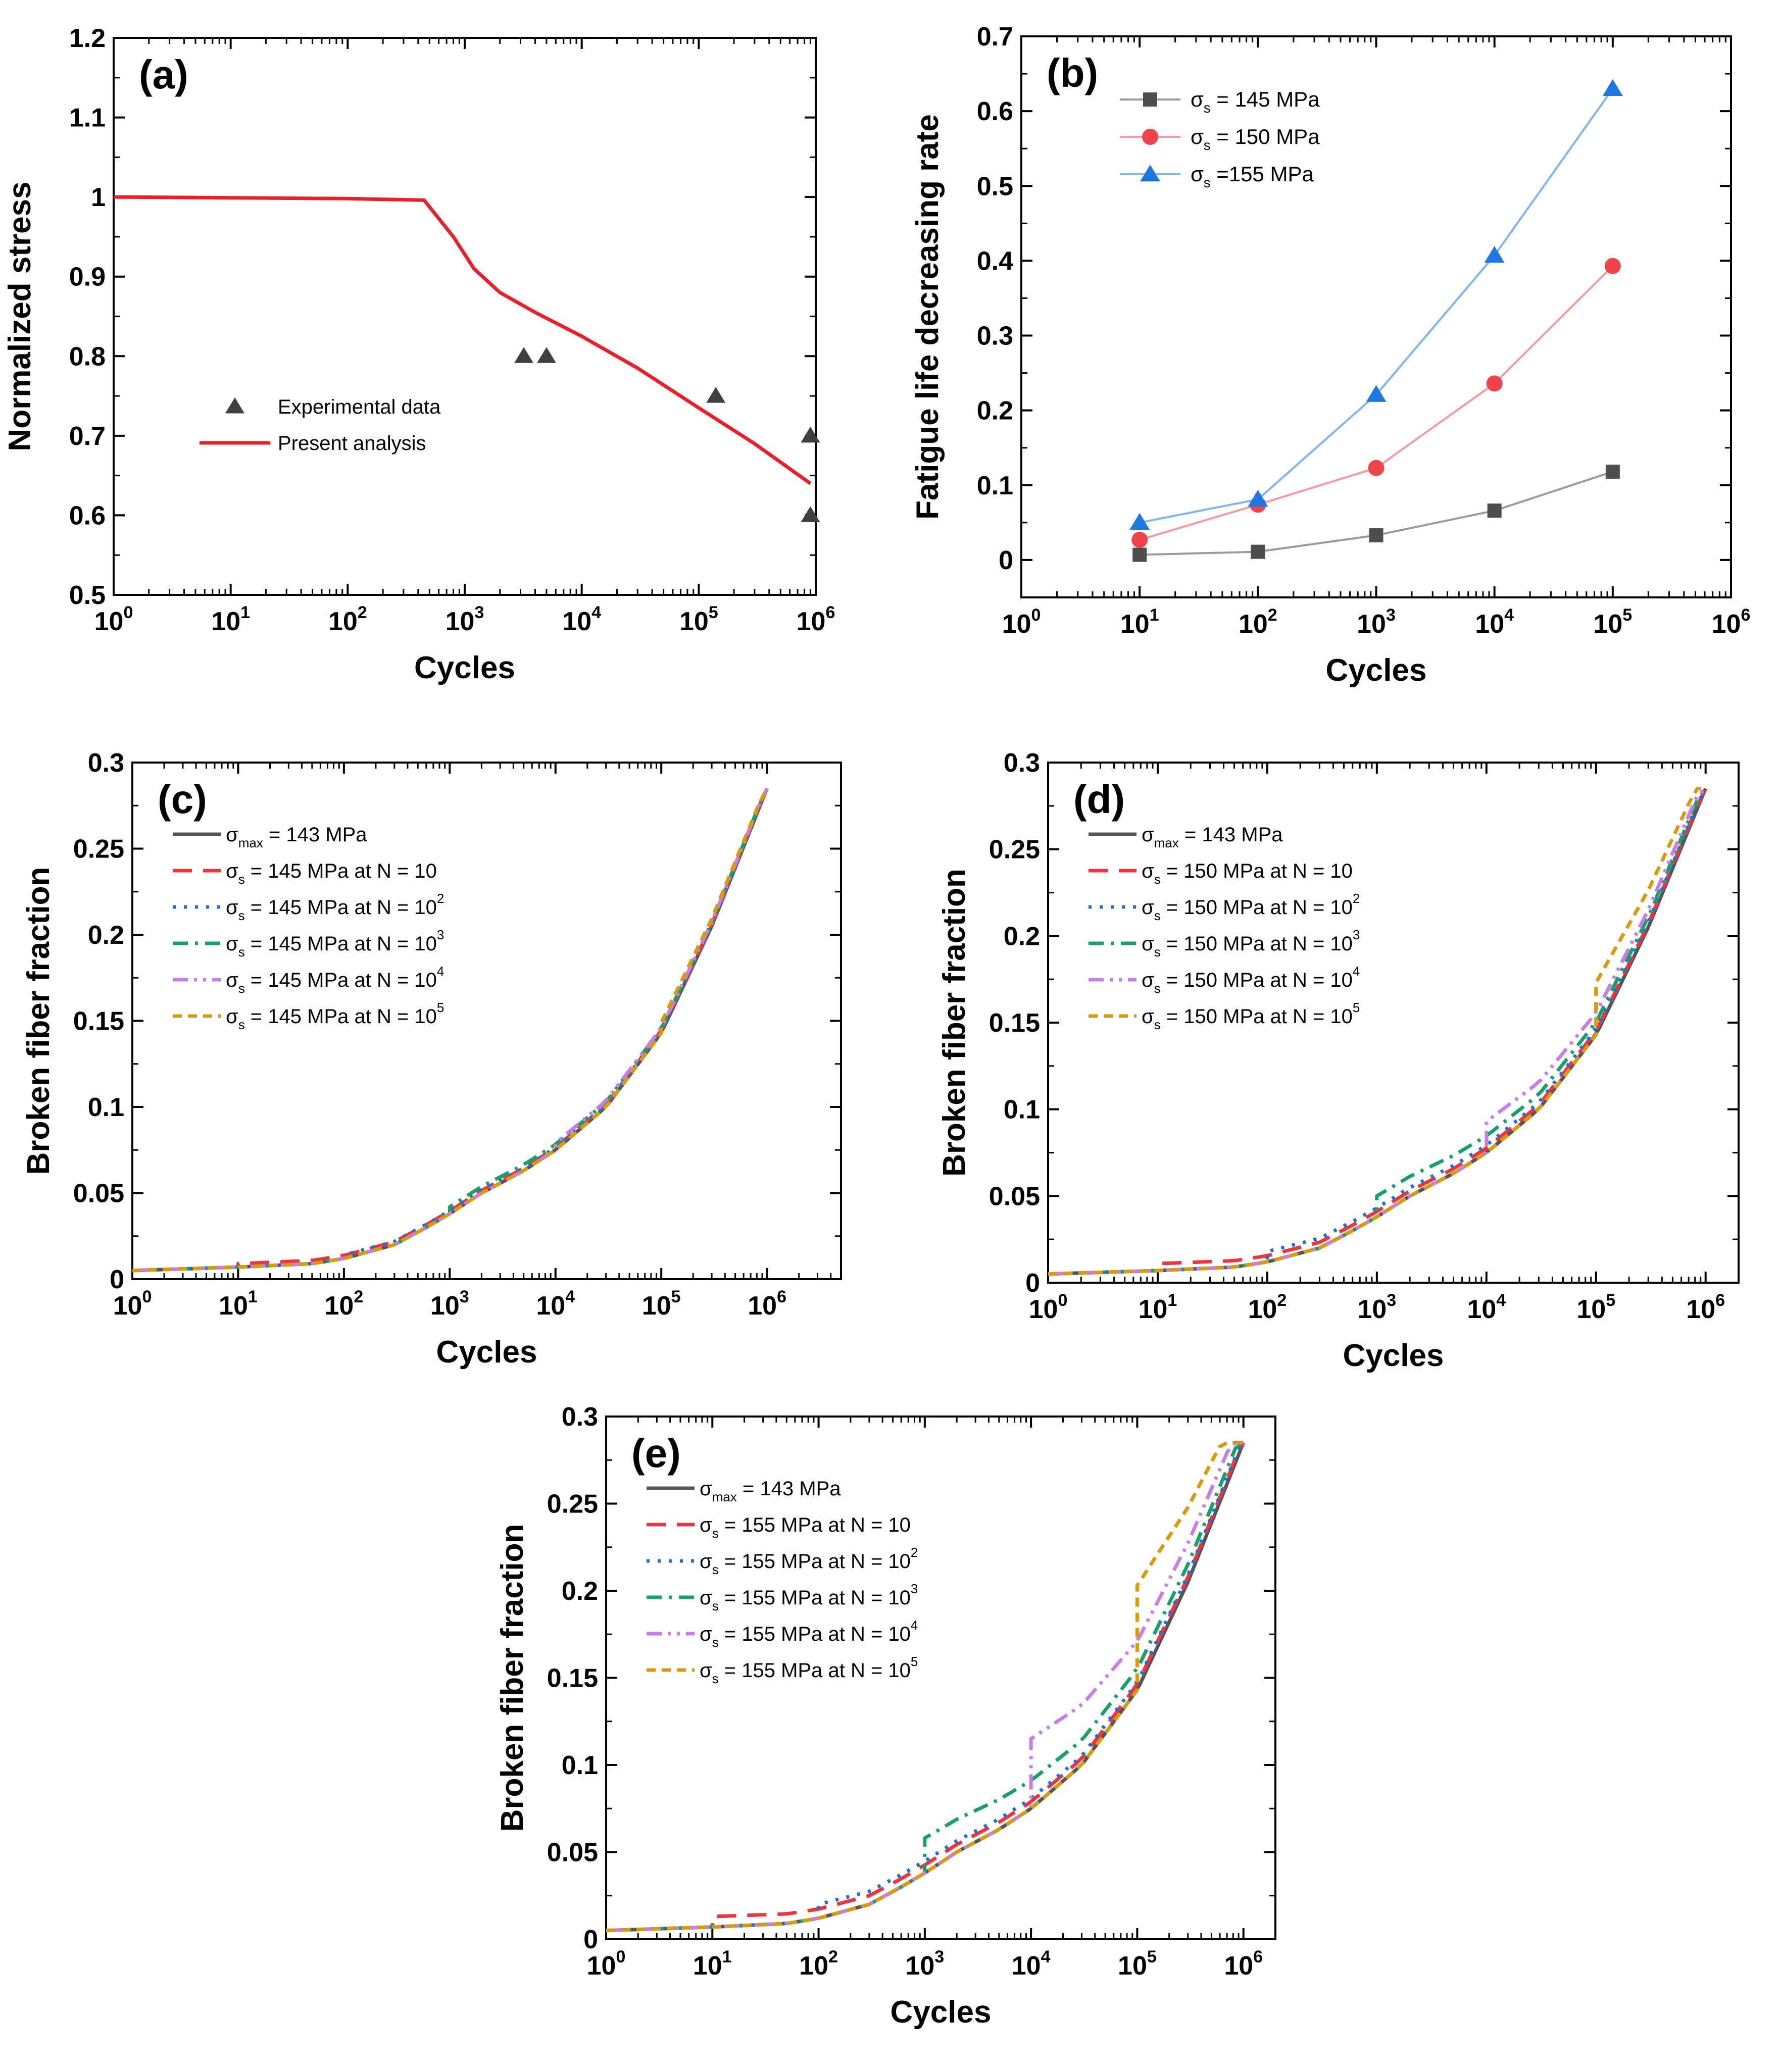 This screenshot has height=2072, width=1779. I want to click on legend-label-4: σs = 145 MPa at N = 104, so click(335, 980).